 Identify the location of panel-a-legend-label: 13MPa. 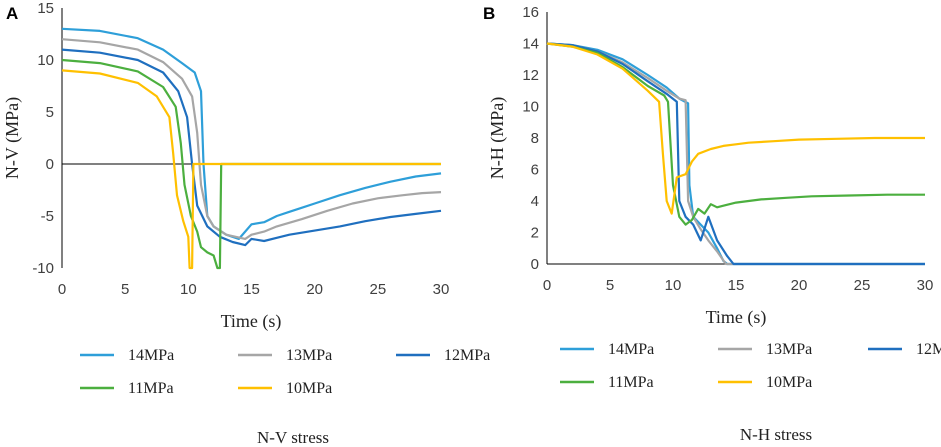
(309, 355).